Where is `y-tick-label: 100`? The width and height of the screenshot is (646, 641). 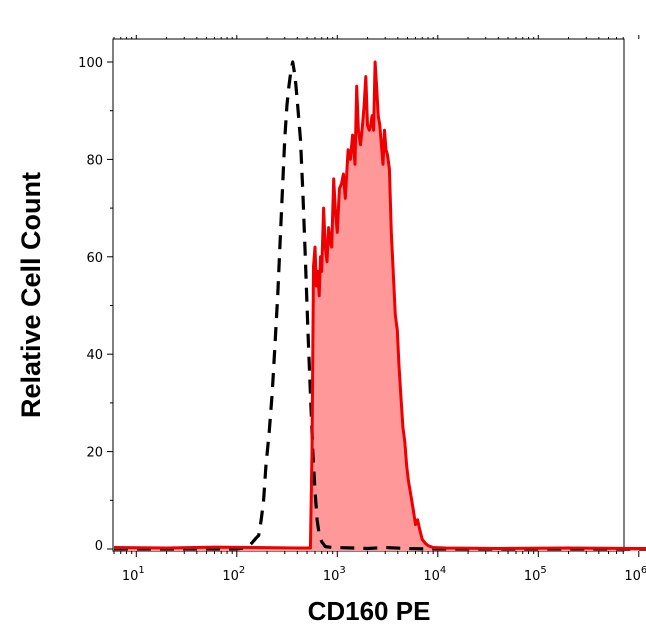 y-tick-label: 100 is located at coordinates (90, 63).